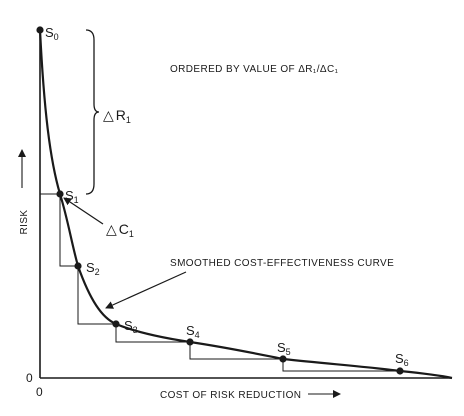 The height and width of the screenshot is (416, 464). I want to click on point-s3-label: S3, so click(131, 326).